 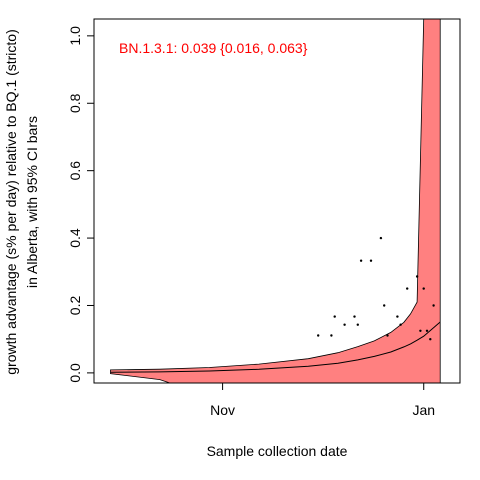 I want to click on y-tick-label: 0.6, so click(x=75, y=171).